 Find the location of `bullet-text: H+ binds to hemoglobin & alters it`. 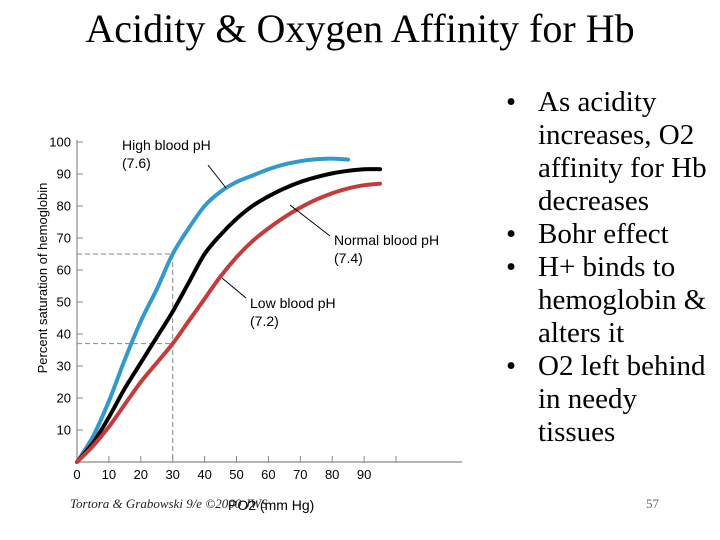

bullet-text: H+ binds to hemoglobin & alters it is located at coordinates (622, 300).